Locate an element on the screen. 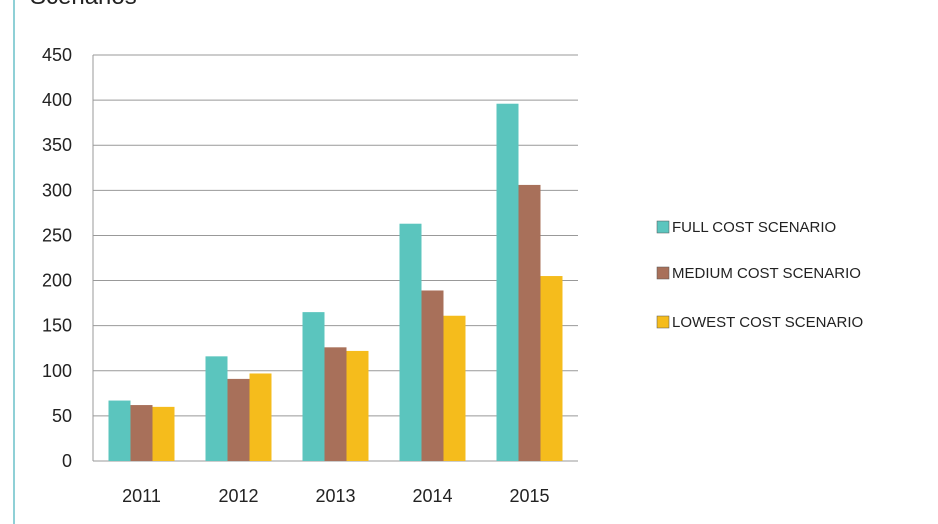  y-tick-label: 250 is located at coordinates (57, 235).